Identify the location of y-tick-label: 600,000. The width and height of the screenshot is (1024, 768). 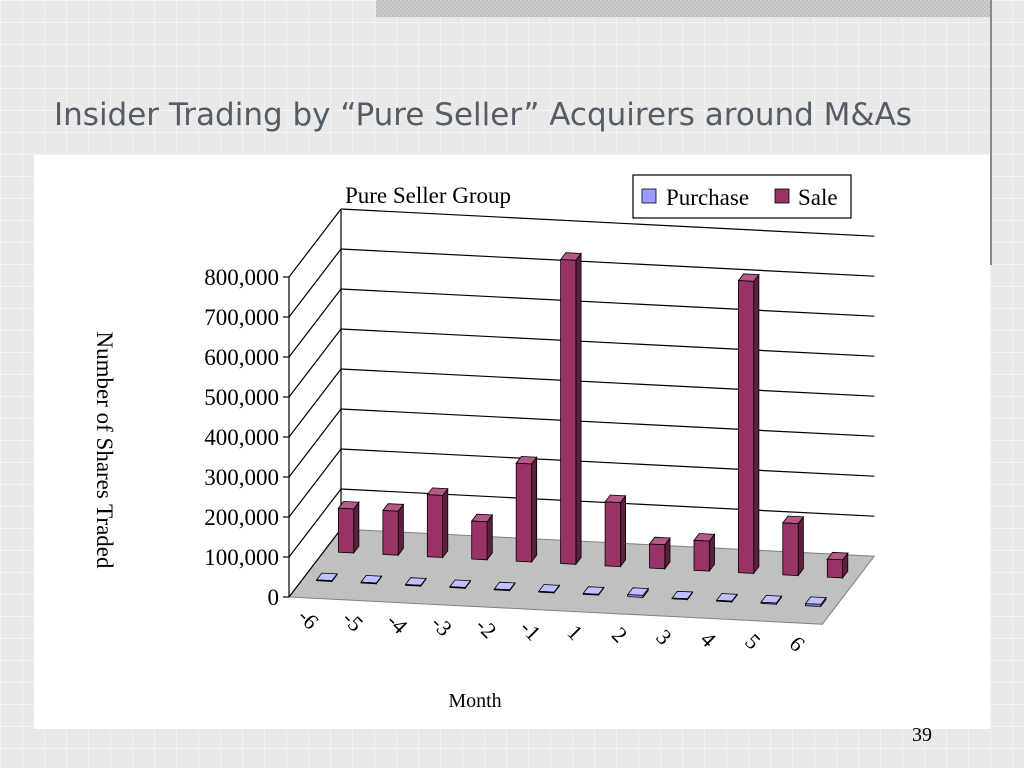
(241, 357).